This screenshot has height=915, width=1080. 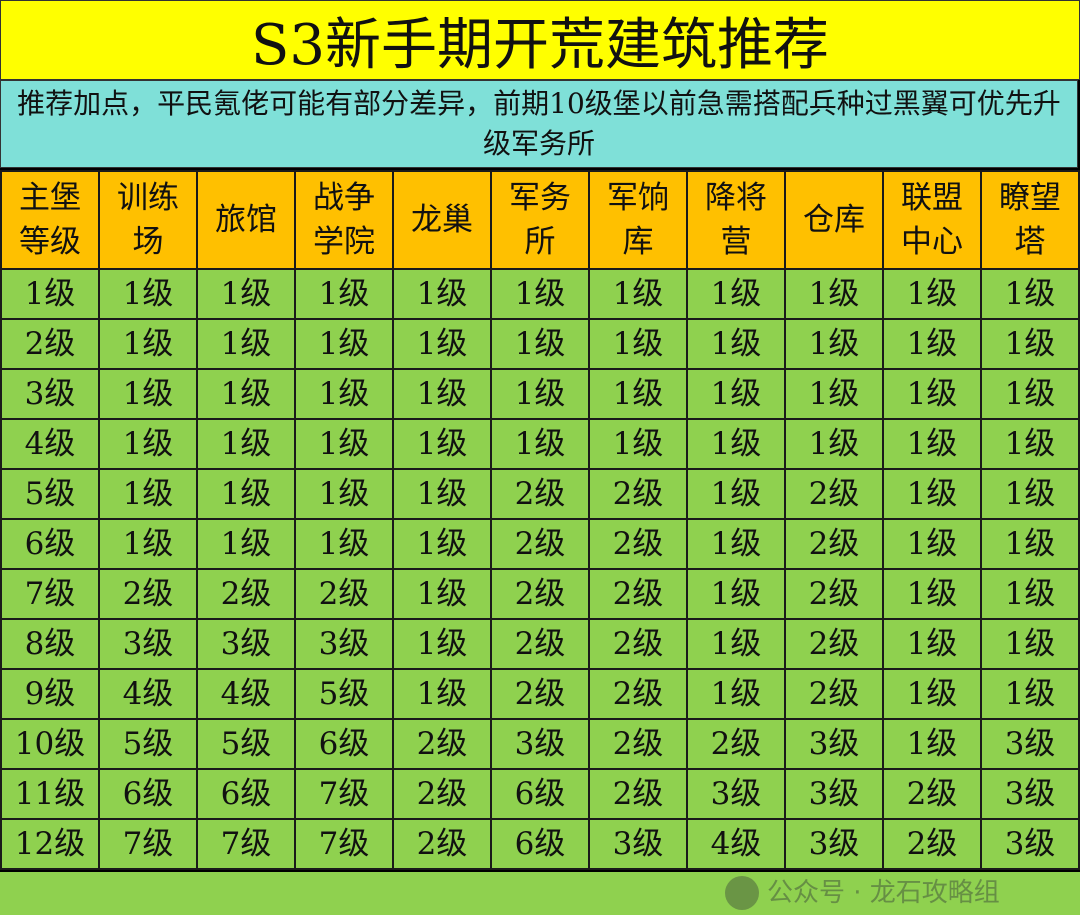 I want to click on table-row: 2级 1级 1级 1级 1级 1级 1级 1级 1级 1级 1级, so click(x=540, y=344).